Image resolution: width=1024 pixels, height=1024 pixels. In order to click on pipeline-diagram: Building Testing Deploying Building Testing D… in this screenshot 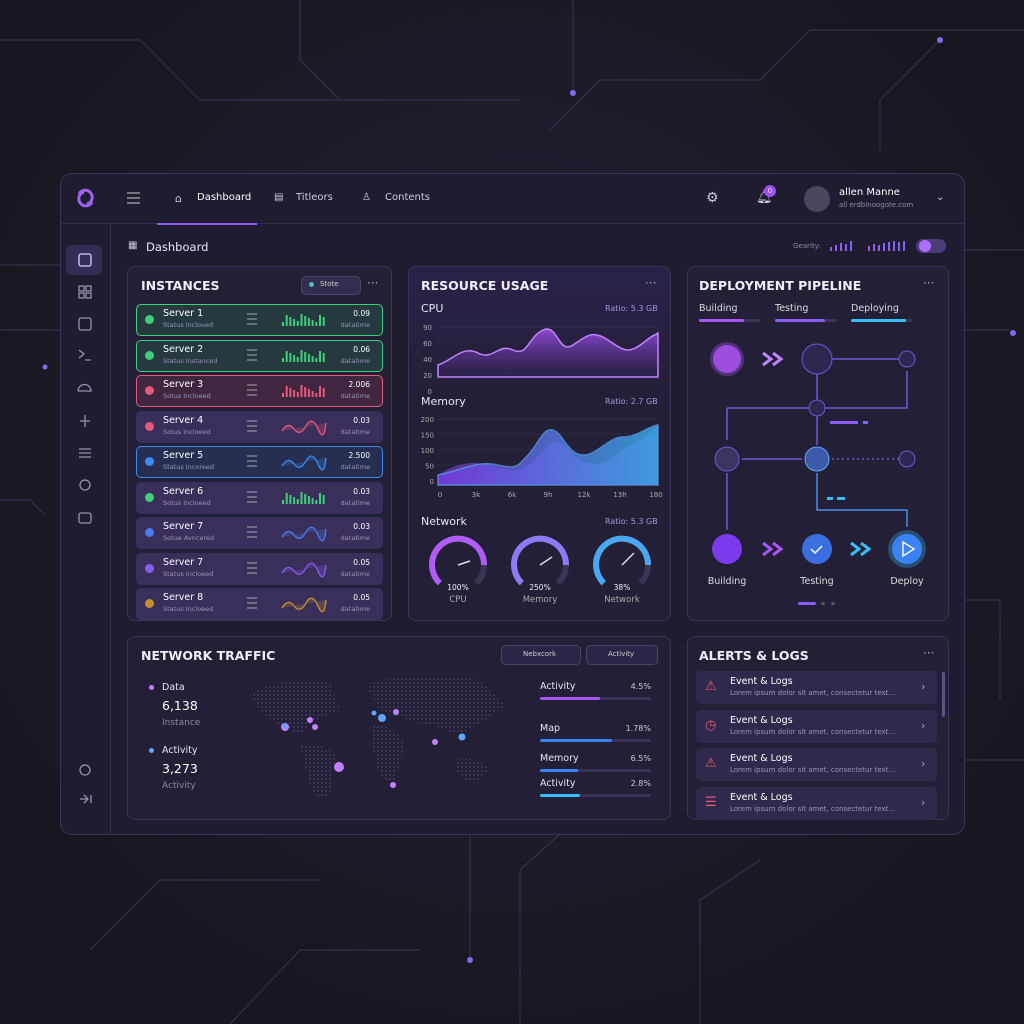, I will do `click(812, 454)`.